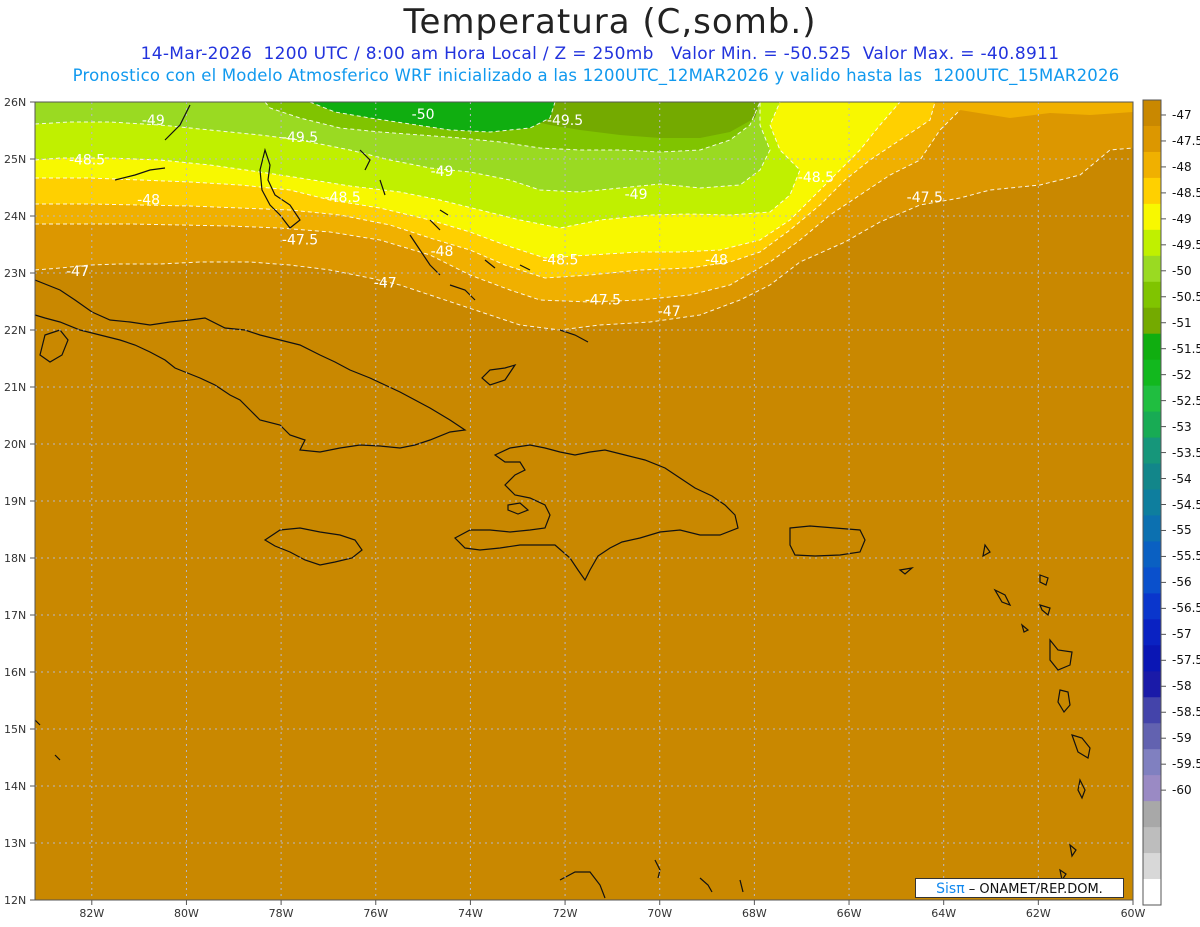 This screenshot has width=1200, height=927. I want to click on lat-tick-label: 15N, so click(15, 729).